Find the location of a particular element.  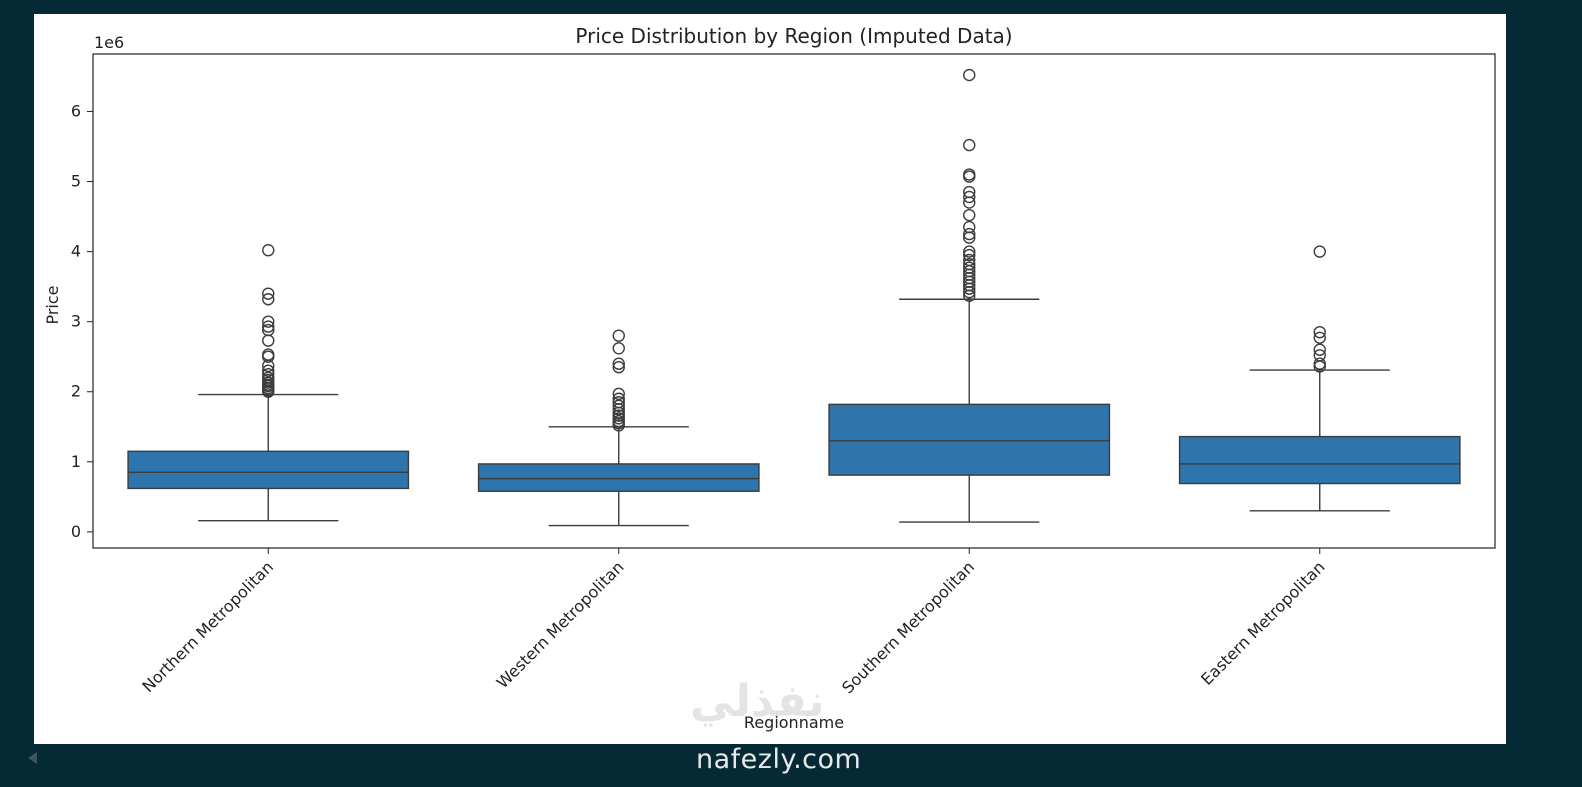

y-tick-label: 5 is located at coordinates (76, 181).